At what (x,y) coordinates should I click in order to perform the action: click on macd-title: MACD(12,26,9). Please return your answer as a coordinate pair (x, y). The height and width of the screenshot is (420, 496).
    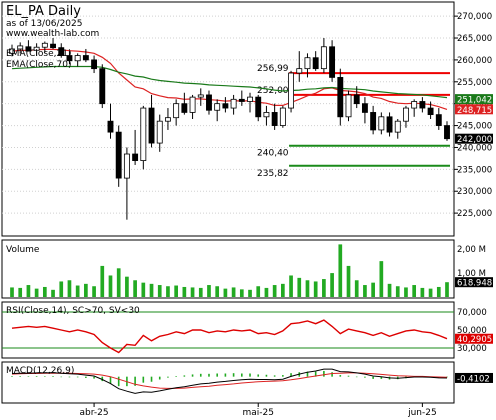
    Looking at the image, I should click on (40, 371).